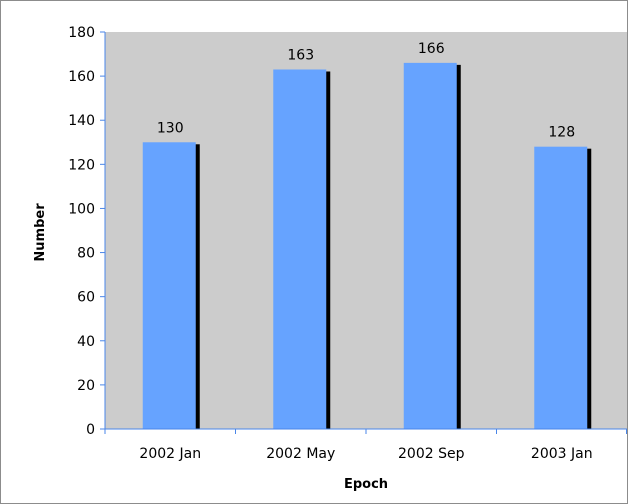  Describe the element at coordinates (86, 231) in the screenshot. I see `y-axis-ticks: 0 20 40 60 80 100 120 140 160 180` at that location.